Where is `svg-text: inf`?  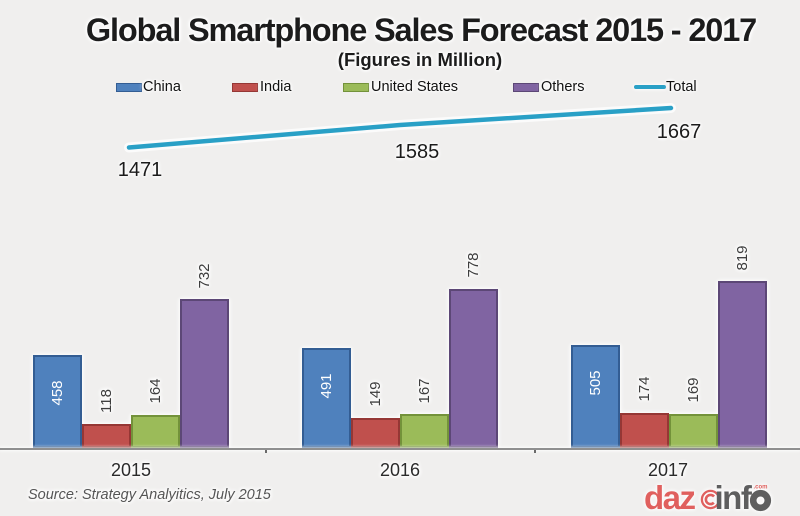 svg-text: inf is located at coordinates (734, 497).